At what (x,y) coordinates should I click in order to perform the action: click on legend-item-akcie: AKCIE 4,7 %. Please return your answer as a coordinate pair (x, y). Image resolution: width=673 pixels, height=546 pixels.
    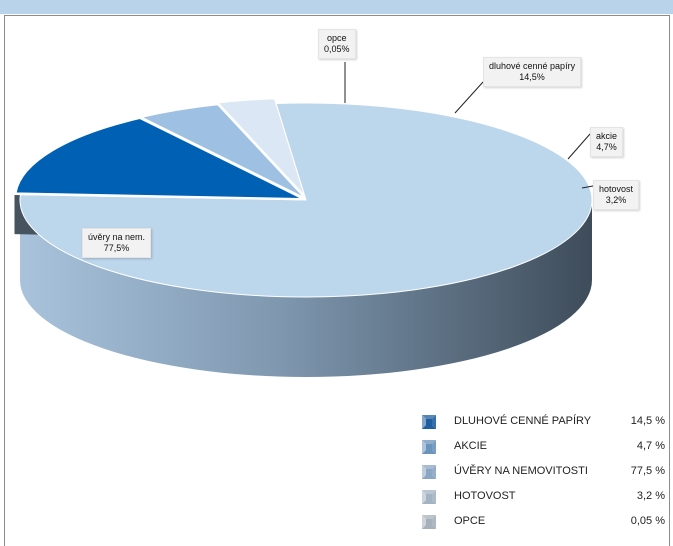
    Looking at the image, I should click on (544, 447).